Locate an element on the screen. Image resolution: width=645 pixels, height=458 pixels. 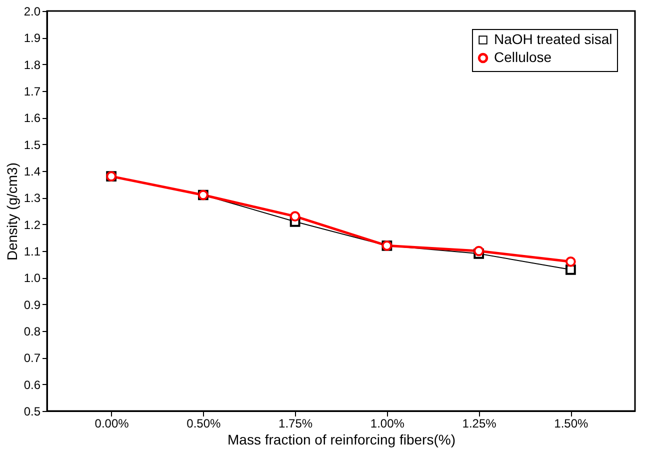
y-tick-label: 1.0 is located at coordinates (32, 278).